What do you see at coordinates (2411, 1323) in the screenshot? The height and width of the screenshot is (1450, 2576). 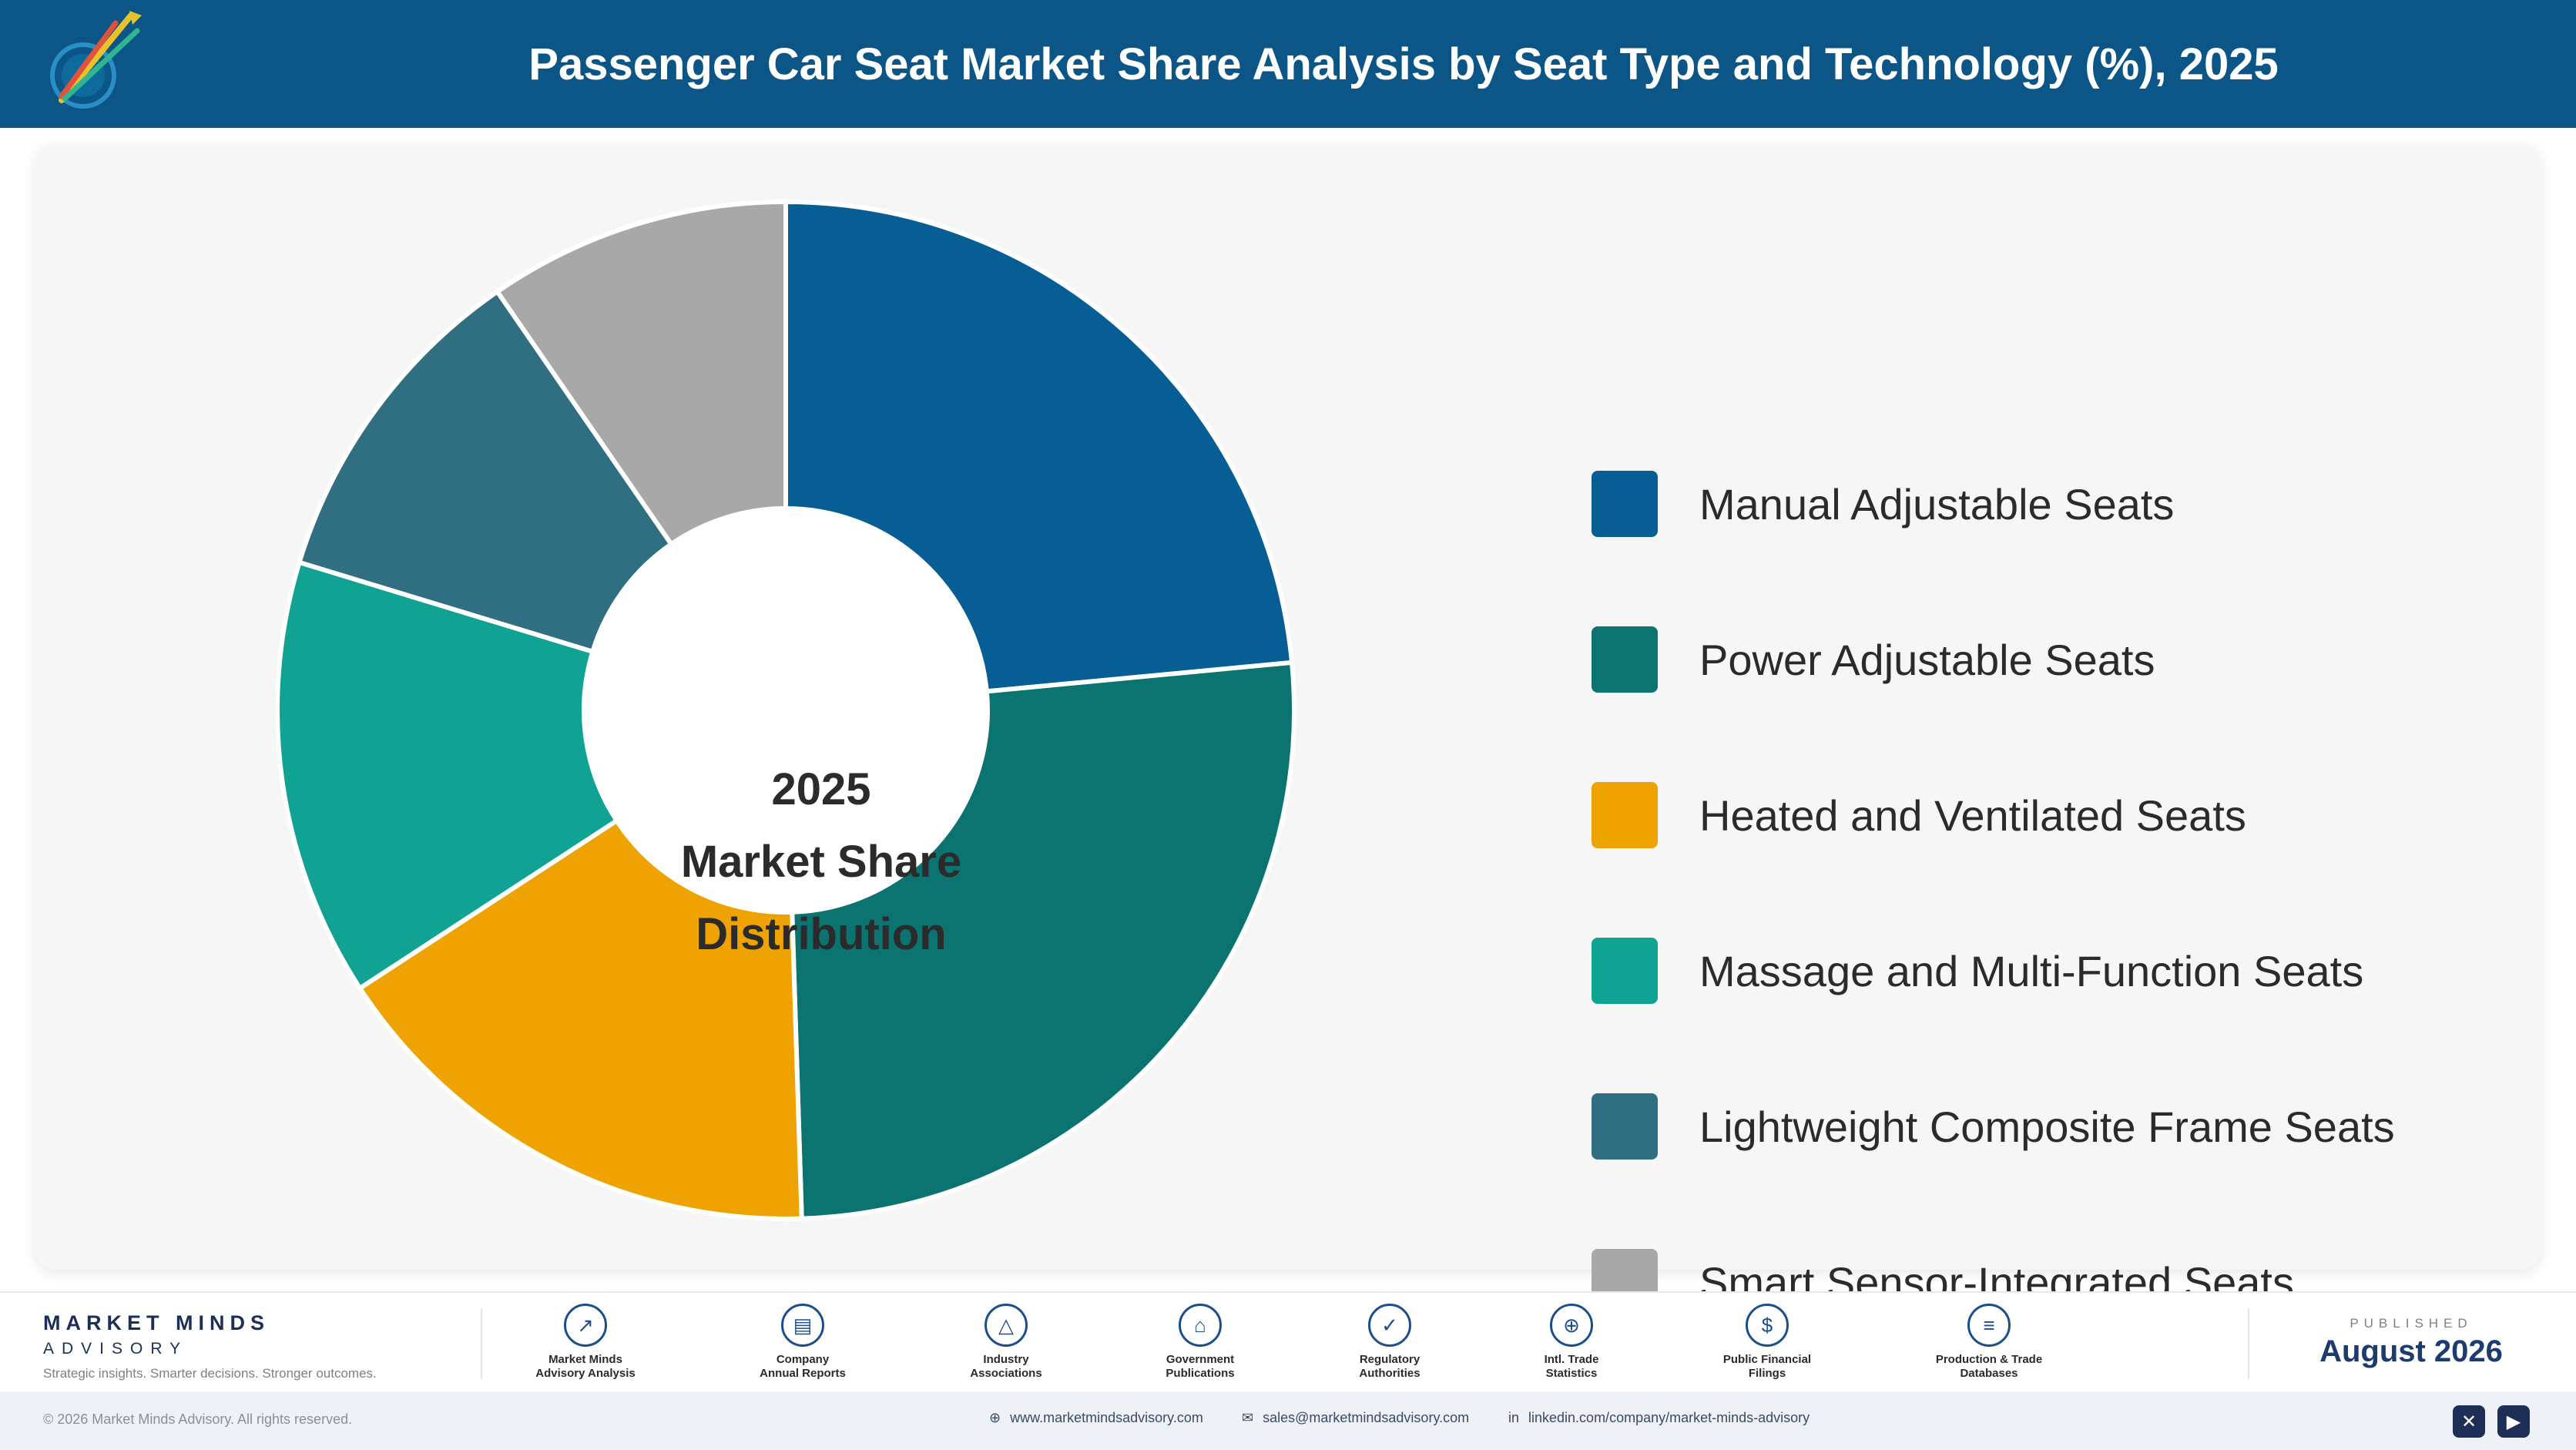 I see `published-label: PUBLISHED` at bounding box center [2411, 1323].